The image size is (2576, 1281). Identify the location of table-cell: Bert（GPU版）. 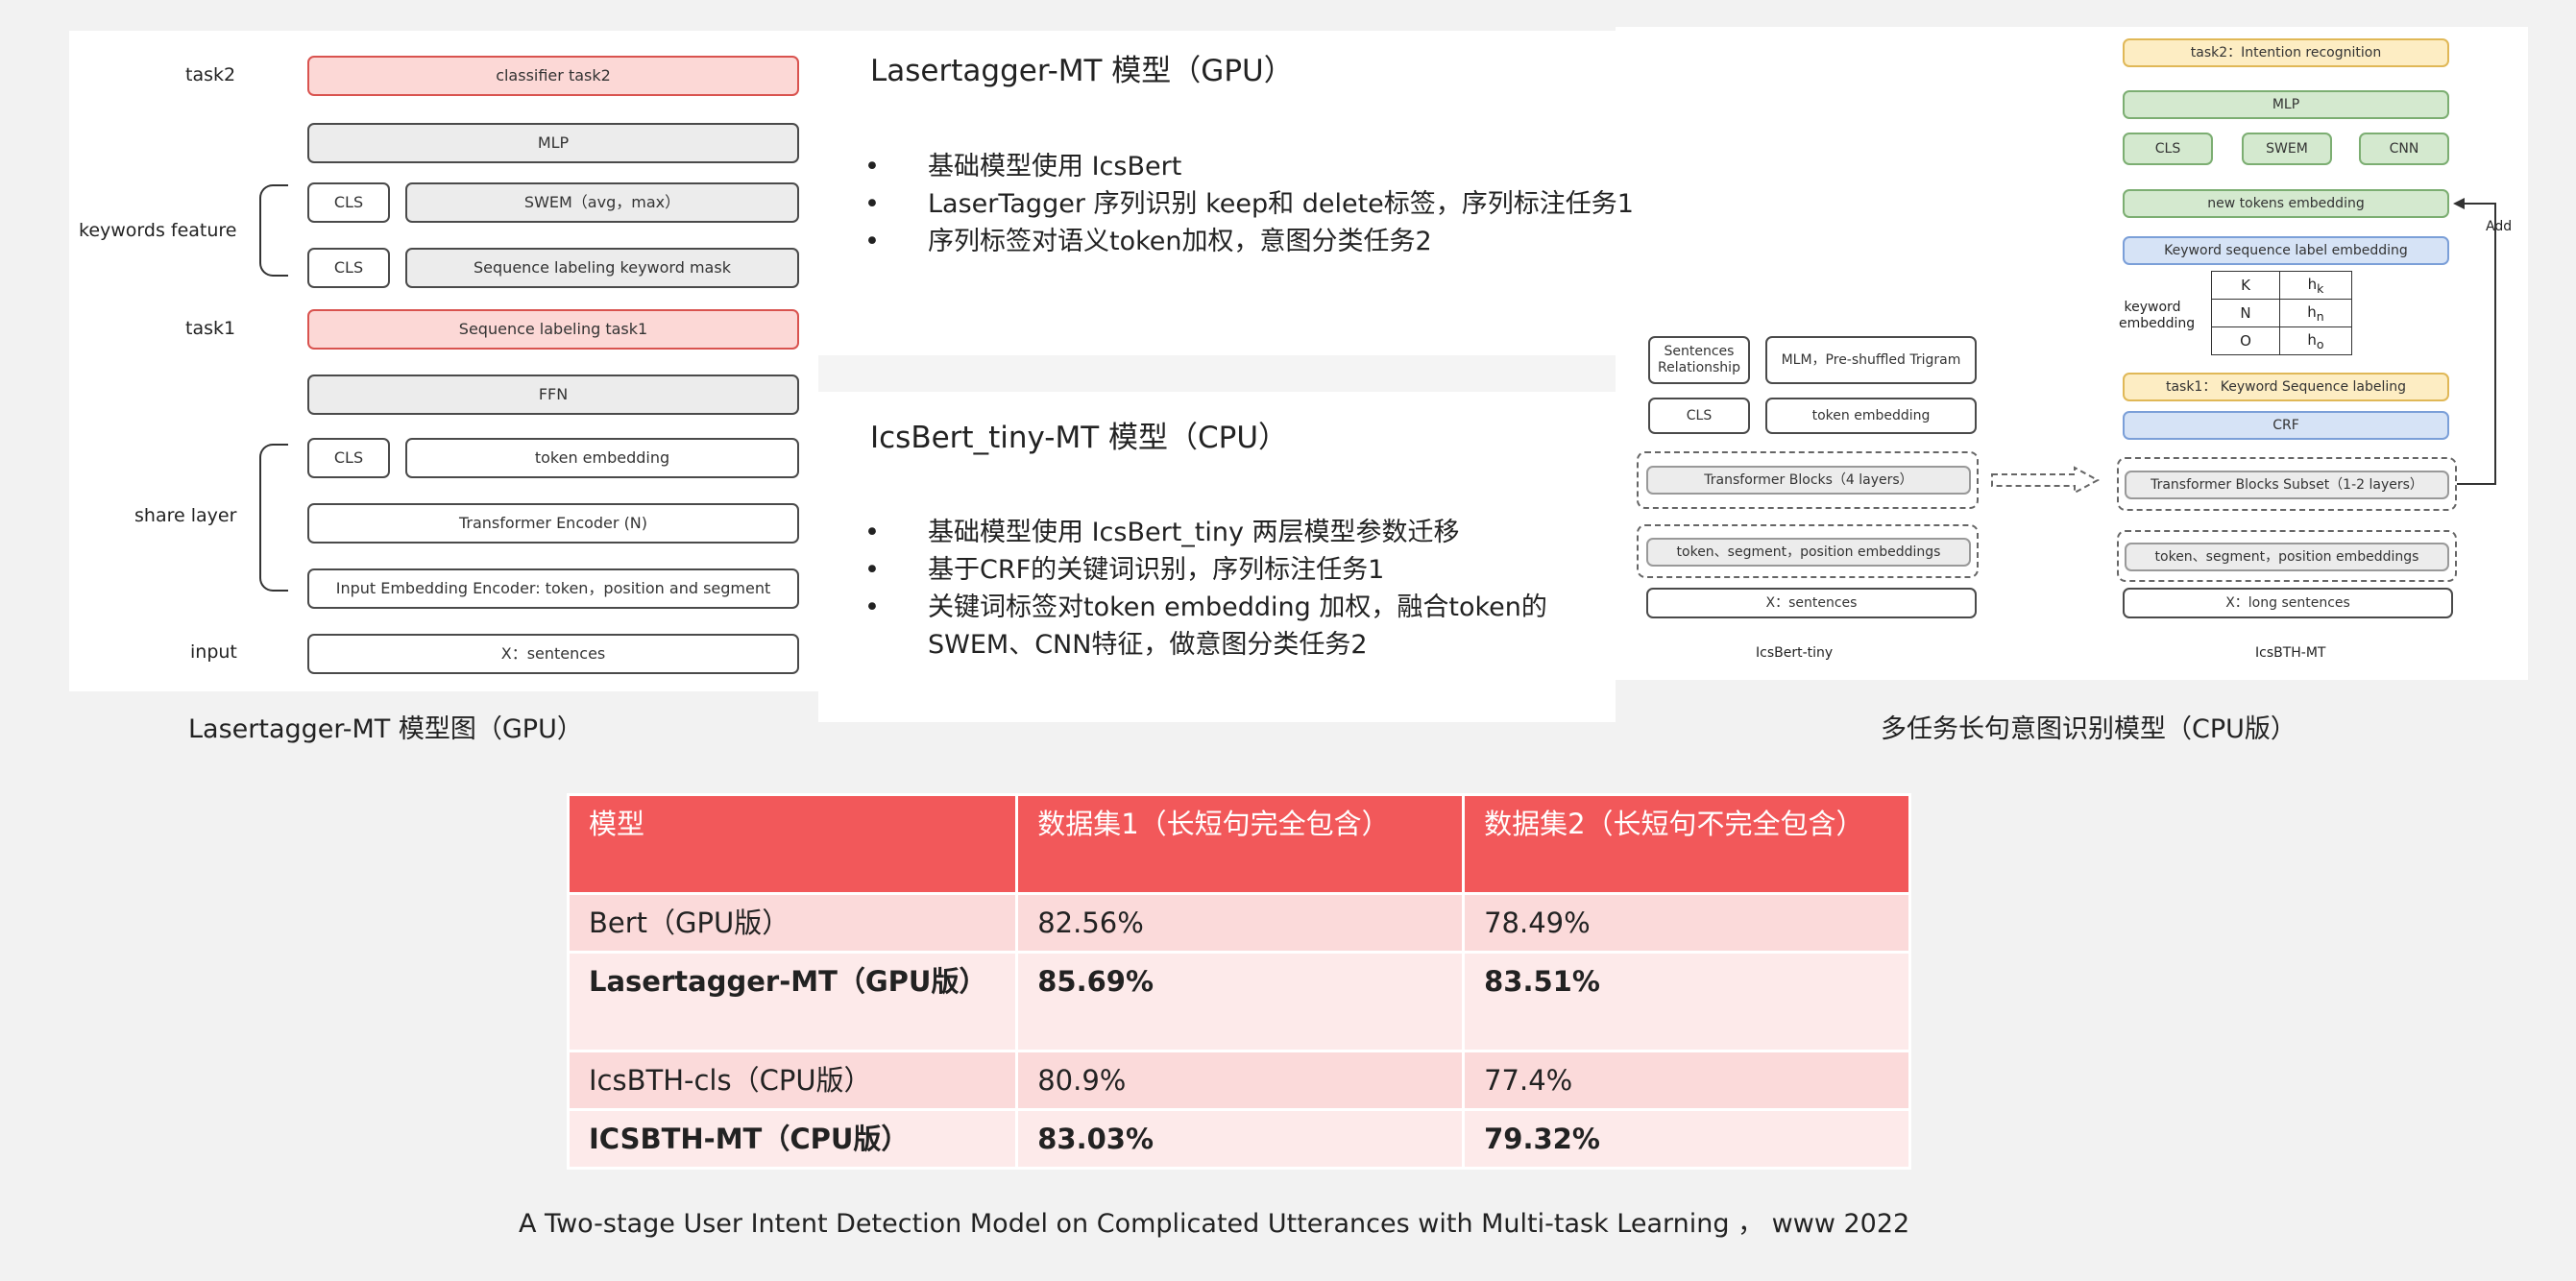
(792, 923).